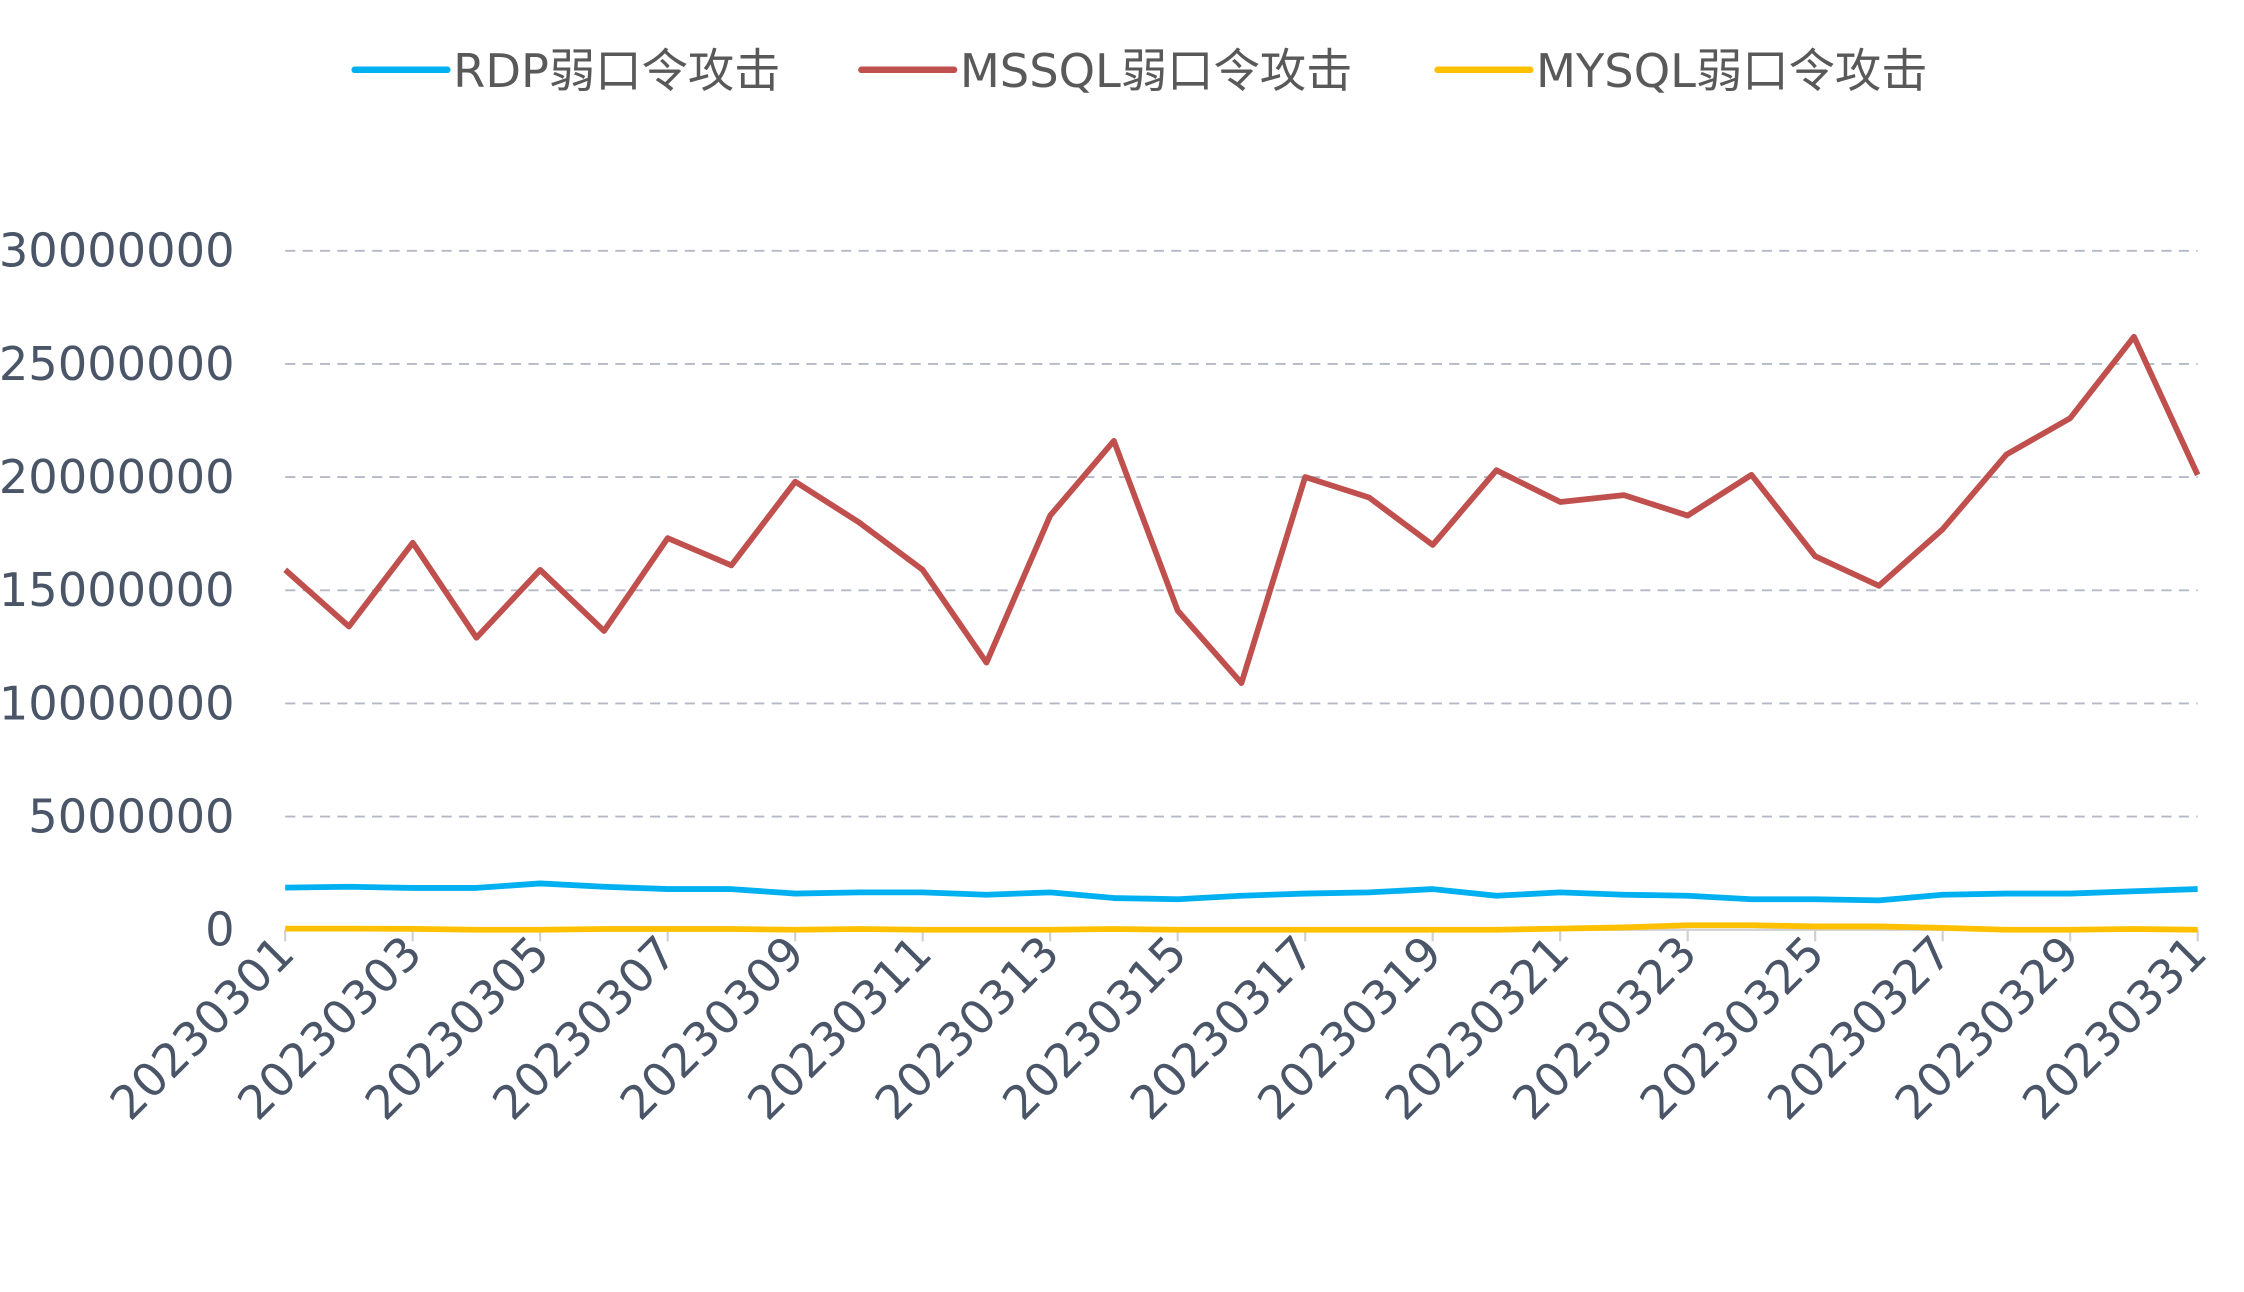  What do you see at coordinates (117, 703) in the screenshot?
I see `y-tick-label: 10000000` at bounding box center [117, 703].